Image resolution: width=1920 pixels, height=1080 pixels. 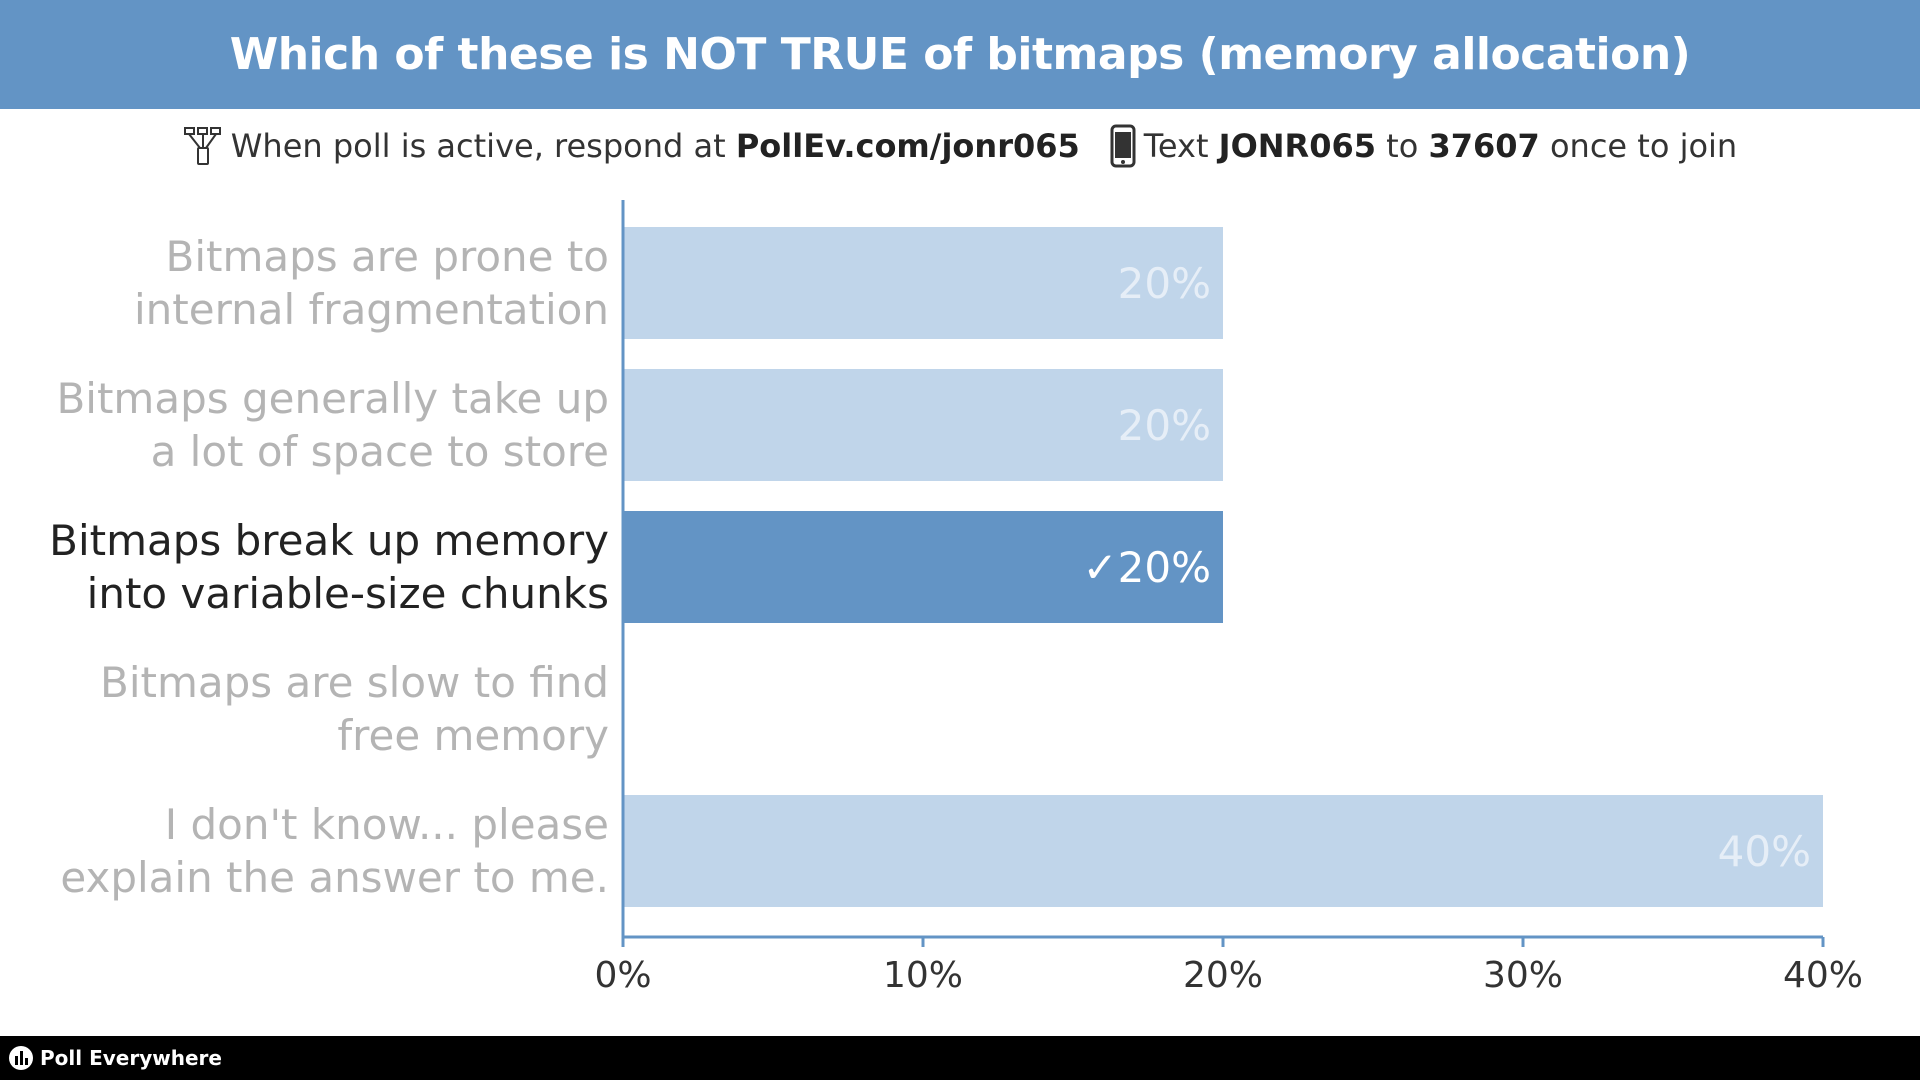 I want to click on category-label-line: Bitmaps are prone to, so click(x=387, y=256).